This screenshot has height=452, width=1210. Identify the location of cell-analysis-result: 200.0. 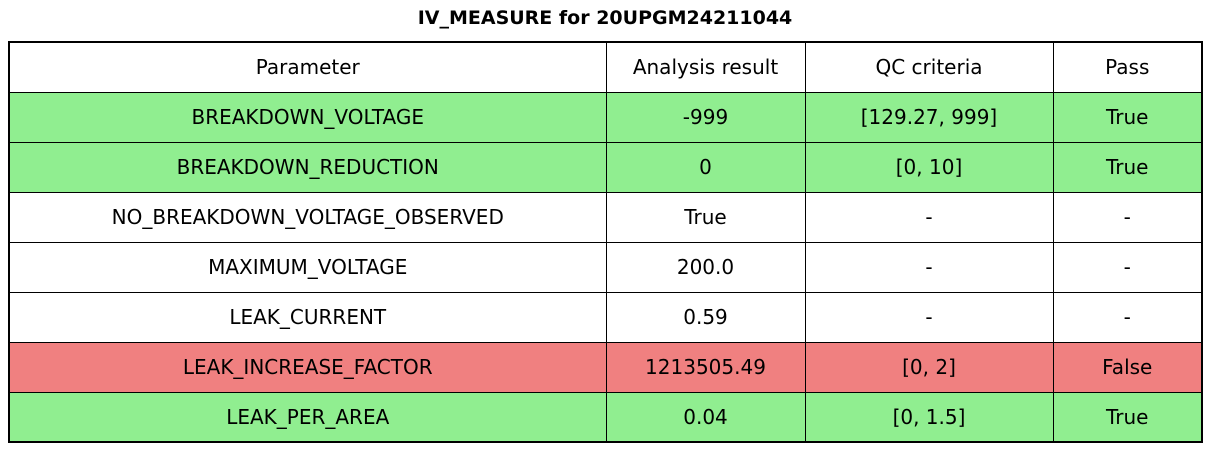
(705, 267).